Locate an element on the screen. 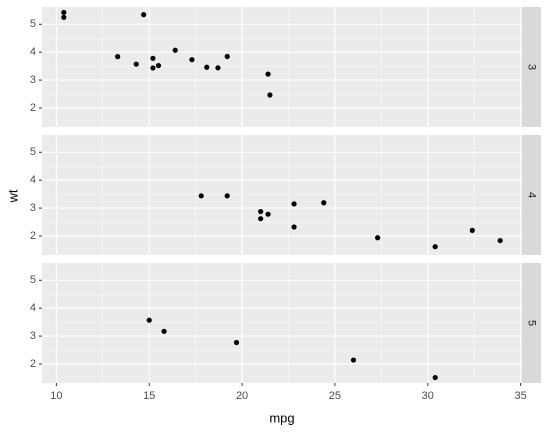  x-axis-title: mpg is located at coordinates (281, 417).